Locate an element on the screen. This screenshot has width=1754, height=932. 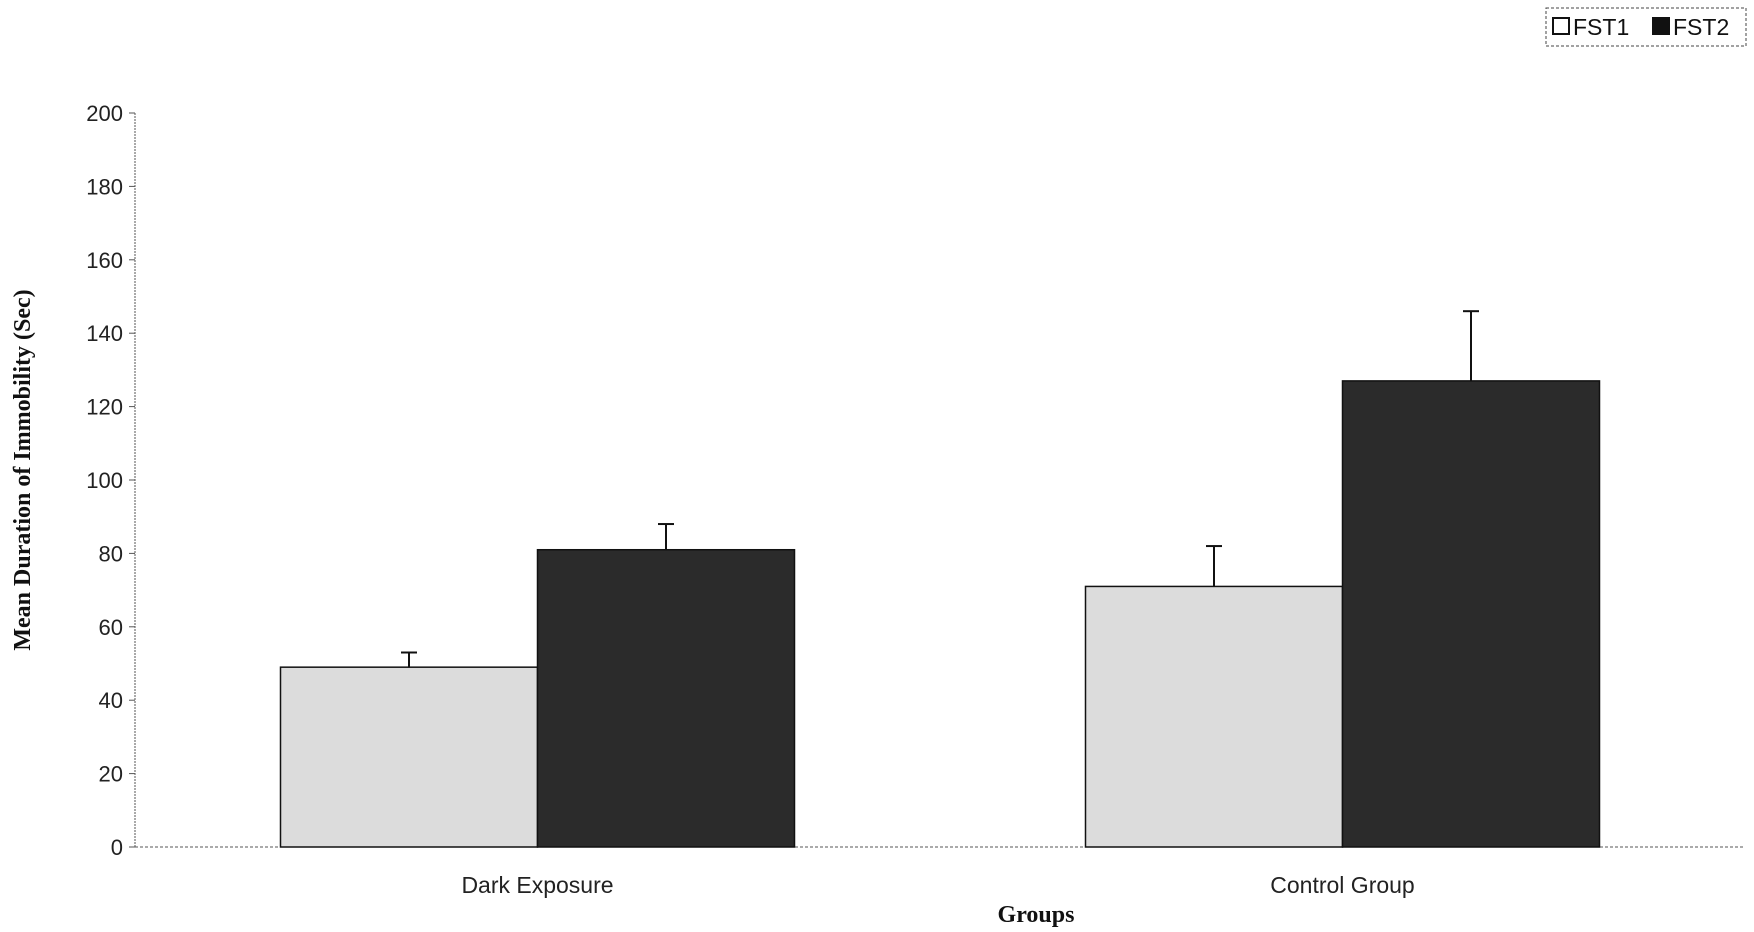
y-tick-label: 80 is located at coordinates (111, 553).